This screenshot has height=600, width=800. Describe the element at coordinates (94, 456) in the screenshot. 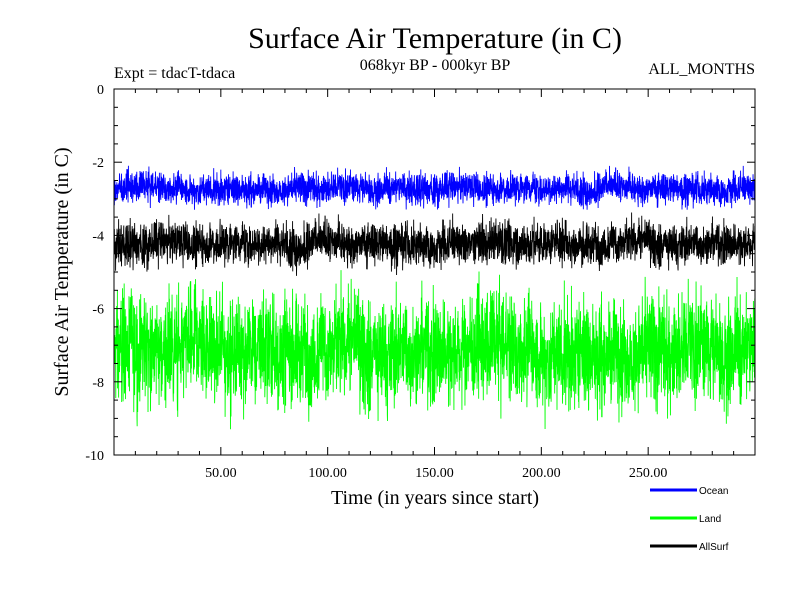

I see `y-tick-label: -10` at that location.